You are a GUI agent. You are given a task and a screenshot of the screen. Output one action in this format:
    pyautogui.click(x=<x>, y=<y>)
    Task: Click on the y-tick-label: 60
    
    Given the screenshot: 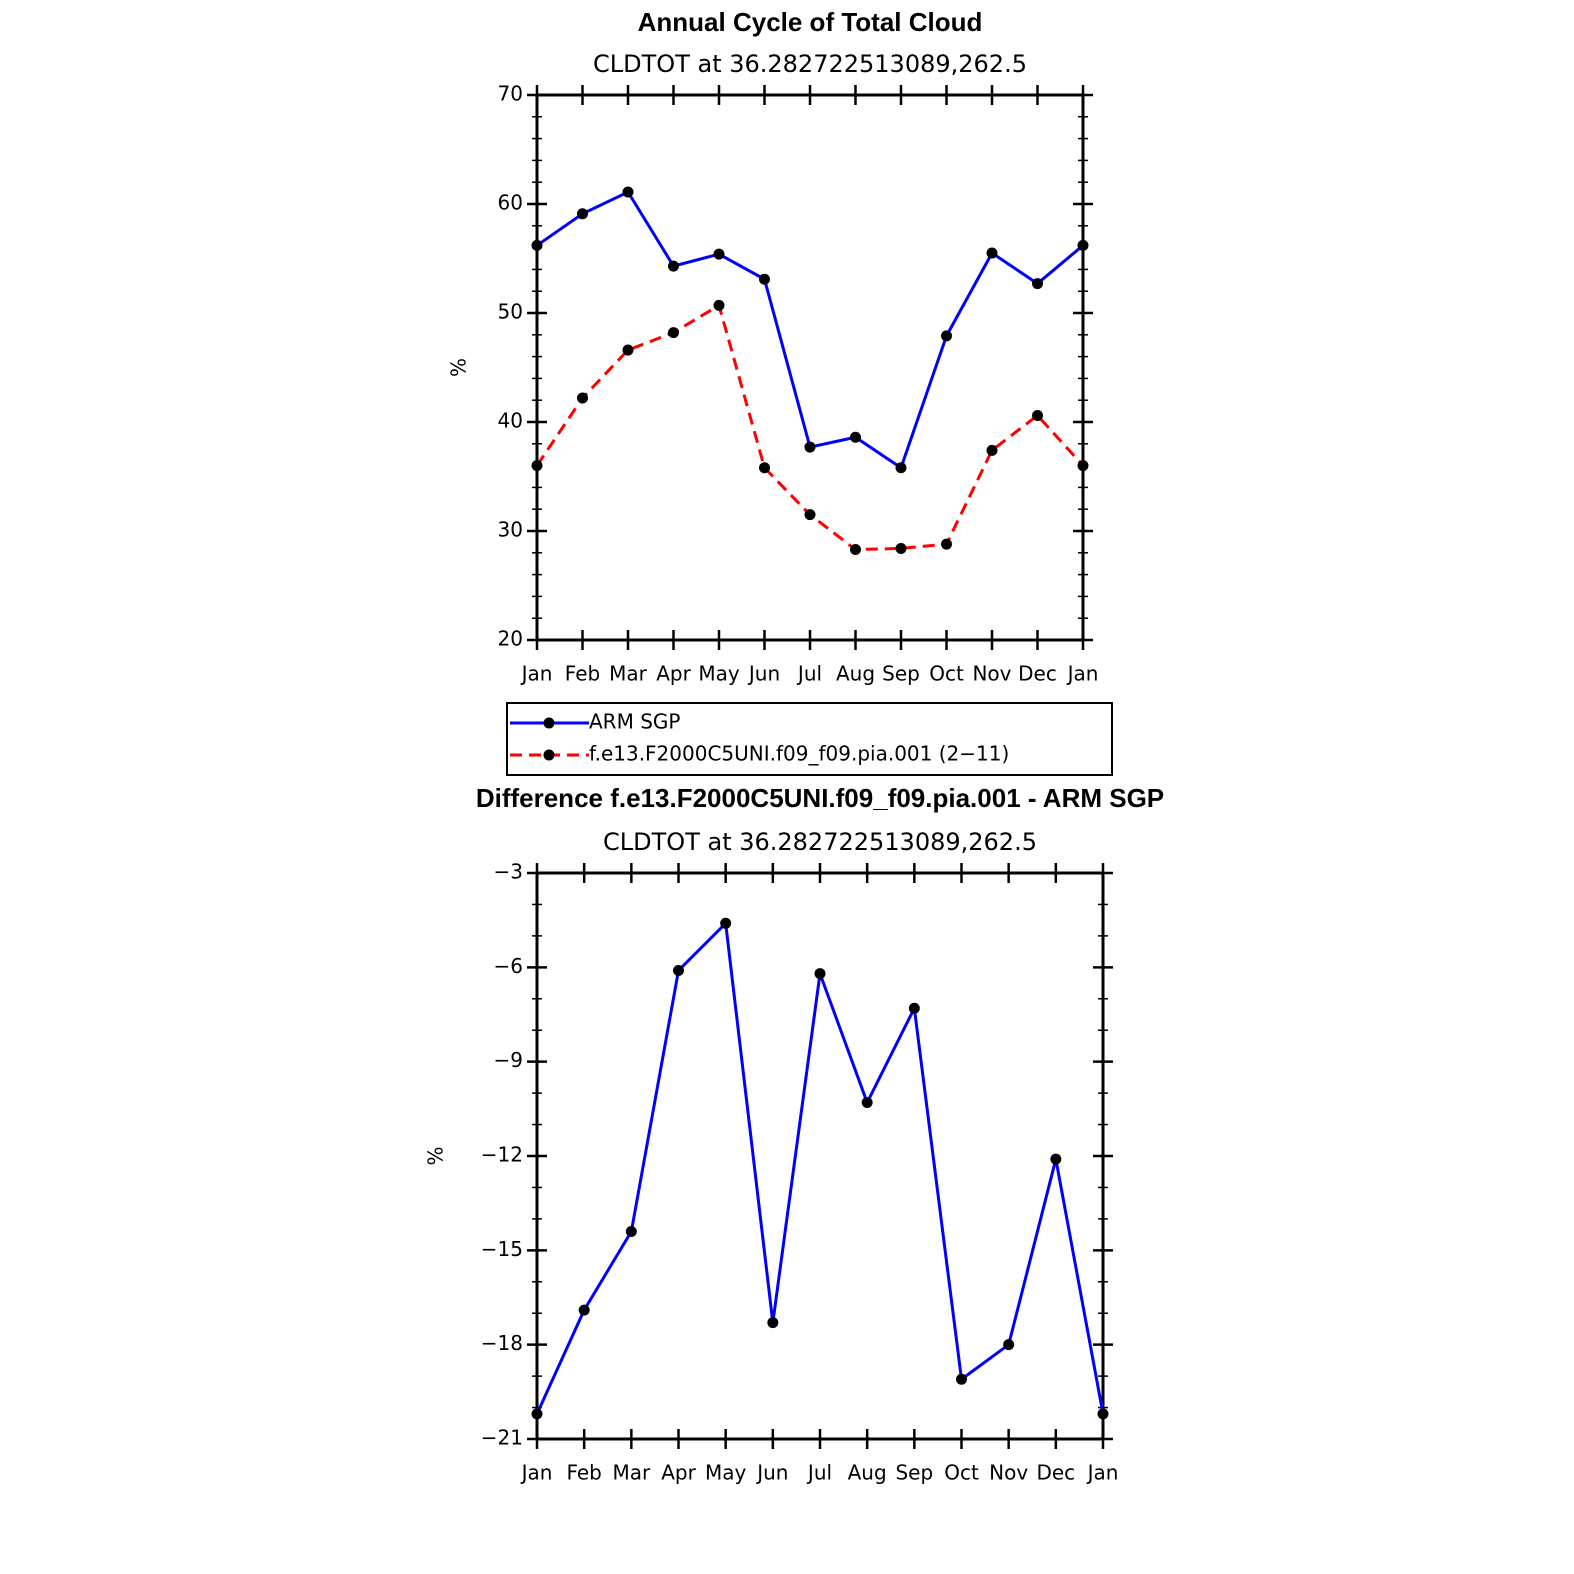 What is the action you would take?
    pyautogui.click(x=510, y=203)
    